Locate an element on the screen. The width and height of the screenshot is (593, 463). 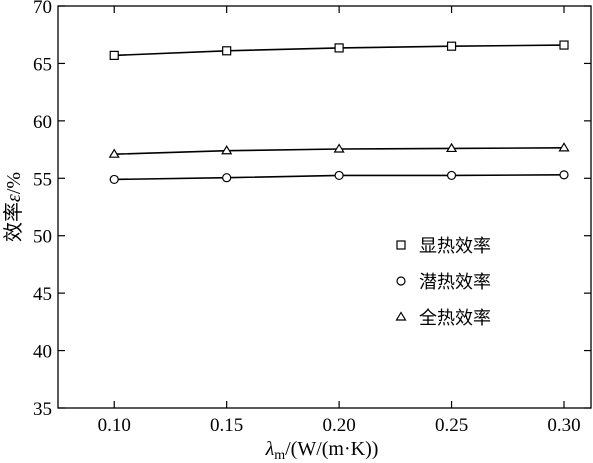
y-tick-label: 55 is located at coordinates (42, 179).